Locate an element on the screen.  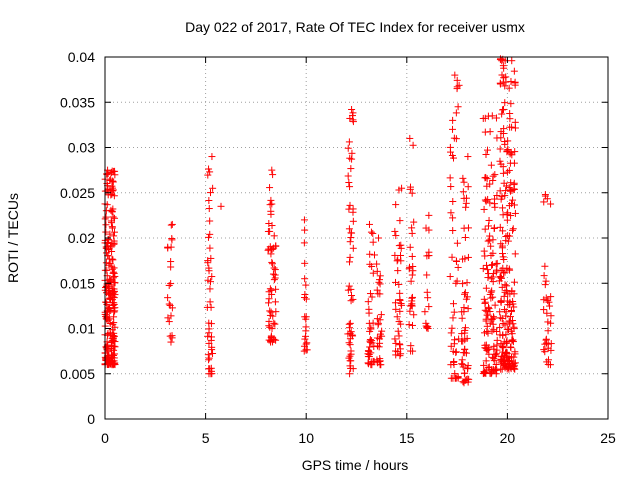
y-tick-label: 0.01 is located at coordinates (81, 329).